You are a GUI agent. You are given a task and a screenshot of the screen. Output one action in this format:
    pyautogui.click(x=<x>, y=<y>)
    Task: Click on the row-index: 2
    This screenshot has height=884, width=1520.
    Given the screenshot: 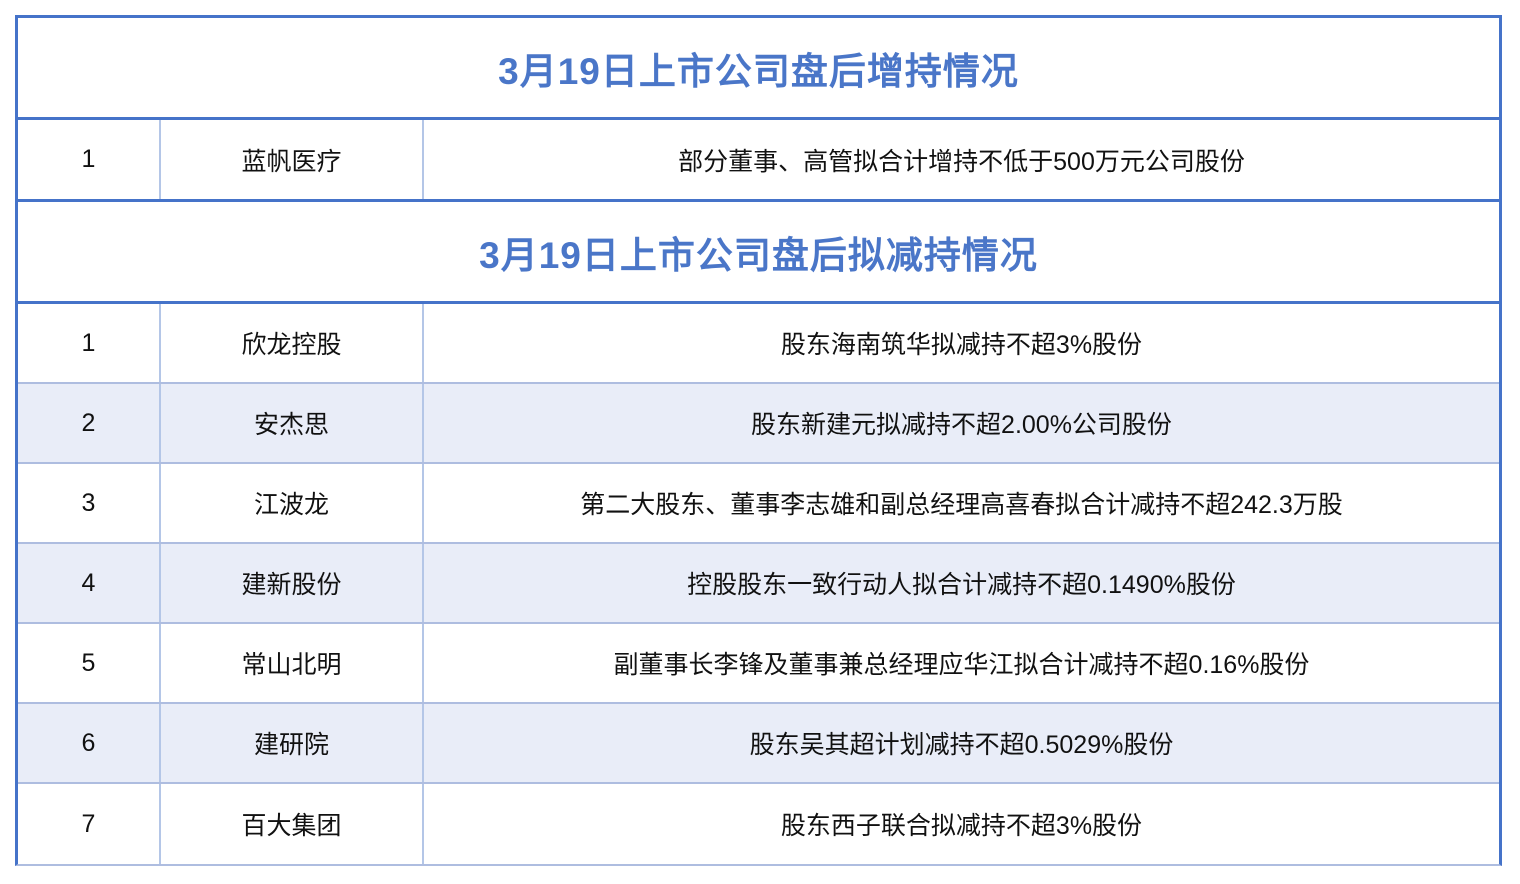 What is the action you would take?
    pyautogui.click(x=89, y=423)
    